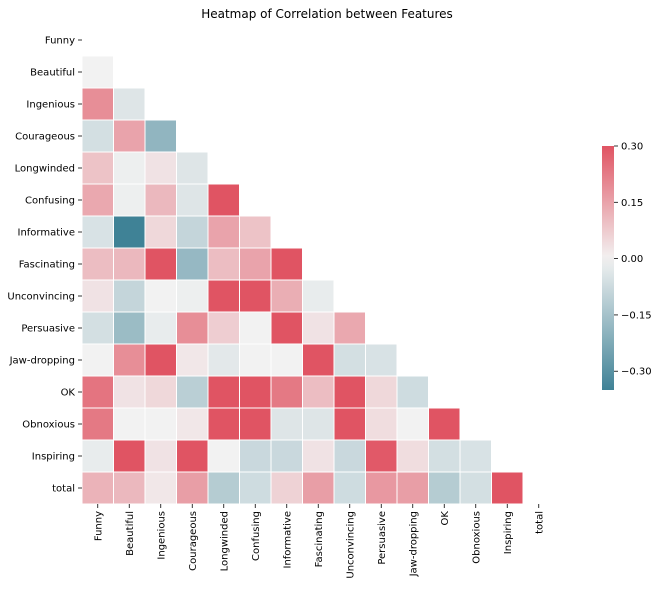 This screenshot has width=659, height=594. What do you see at coordinates (129, 456) in the screenshot?
I see `heatmap-cell-Inspiring-Beautiful` at bounding box center [129, 456].